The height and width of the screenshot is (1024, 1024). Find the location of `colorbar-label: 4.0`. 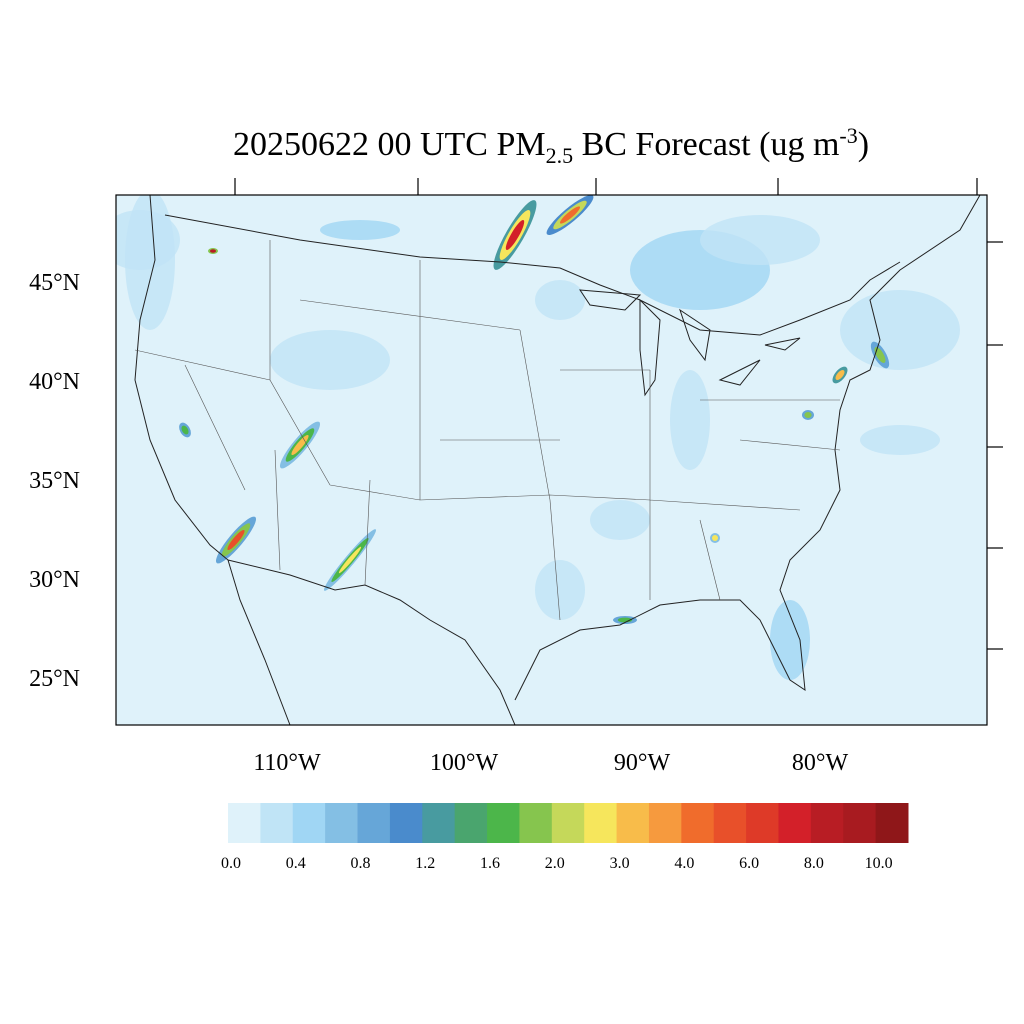

colorbar-label: 4.0 is located at coordinates (684, 863).